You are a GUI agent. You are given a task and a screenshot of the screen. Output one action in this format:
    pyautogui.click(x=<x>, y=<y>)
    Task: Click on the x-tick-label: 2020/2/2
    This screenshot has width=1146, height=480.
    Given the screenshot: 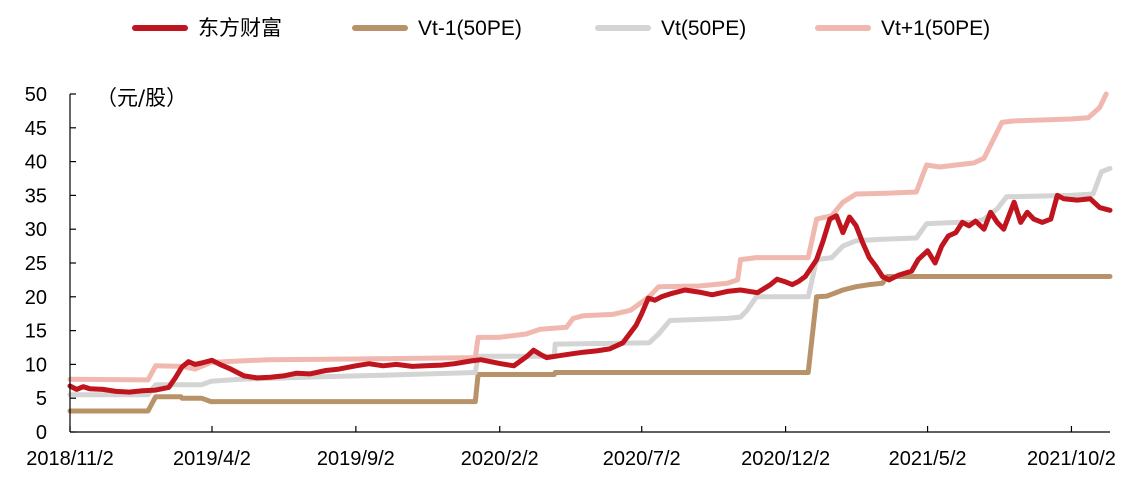 What is the action you would take?
    pyautogui.click(x=500, y=459)
    